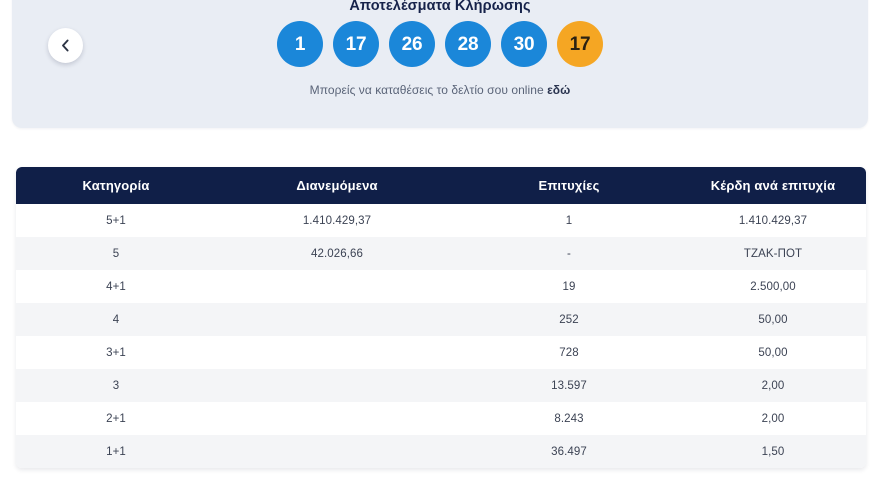 The width and height of the screenshot is (880, 482). Describe the element at coordinates (412, 44) in the screenshot. I see `number-ball: 26` at that location.